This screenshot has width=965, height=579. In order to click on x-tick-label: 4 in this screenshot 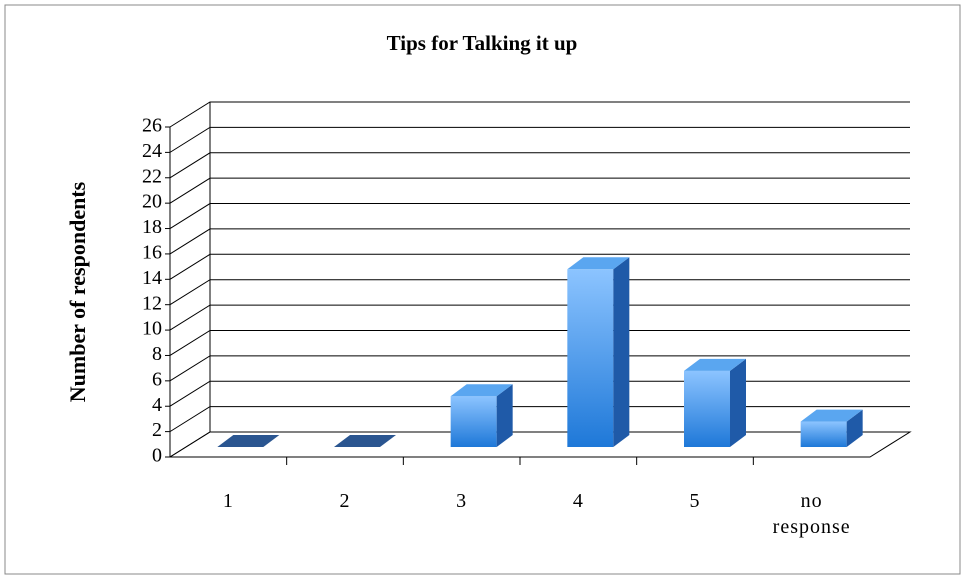, I will do `click(578, 501)`.